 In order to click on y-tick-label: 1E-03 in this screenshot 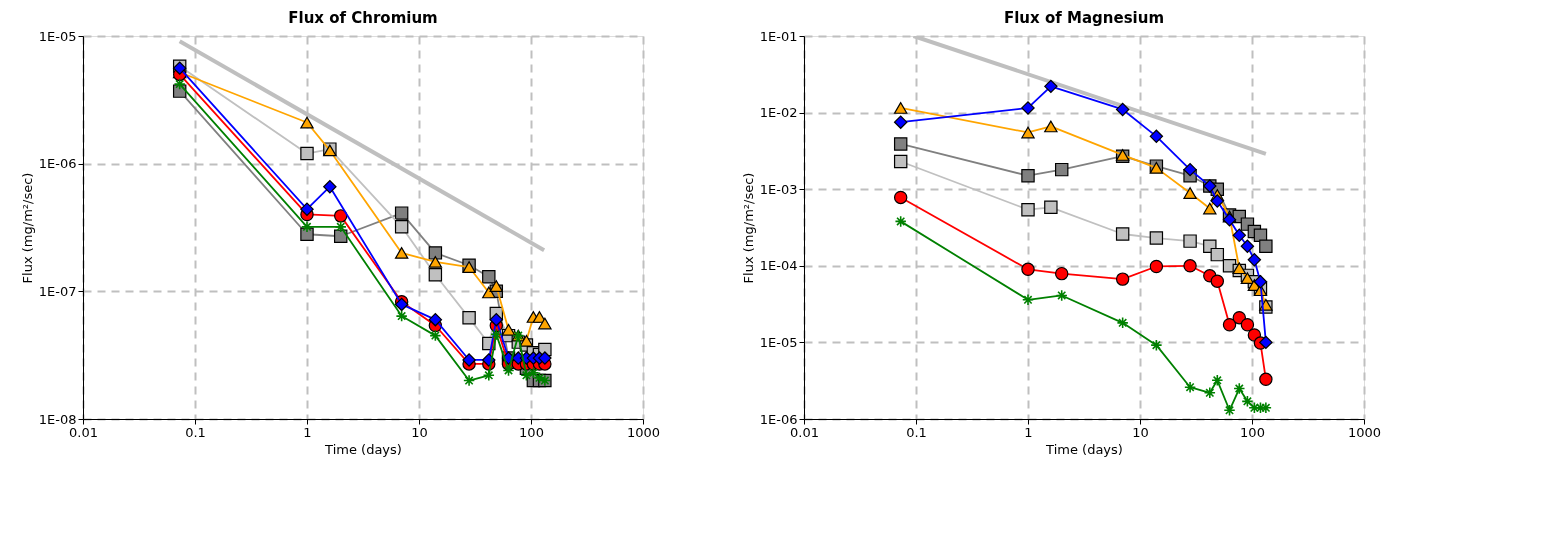, I will do `click(778, 189)`.